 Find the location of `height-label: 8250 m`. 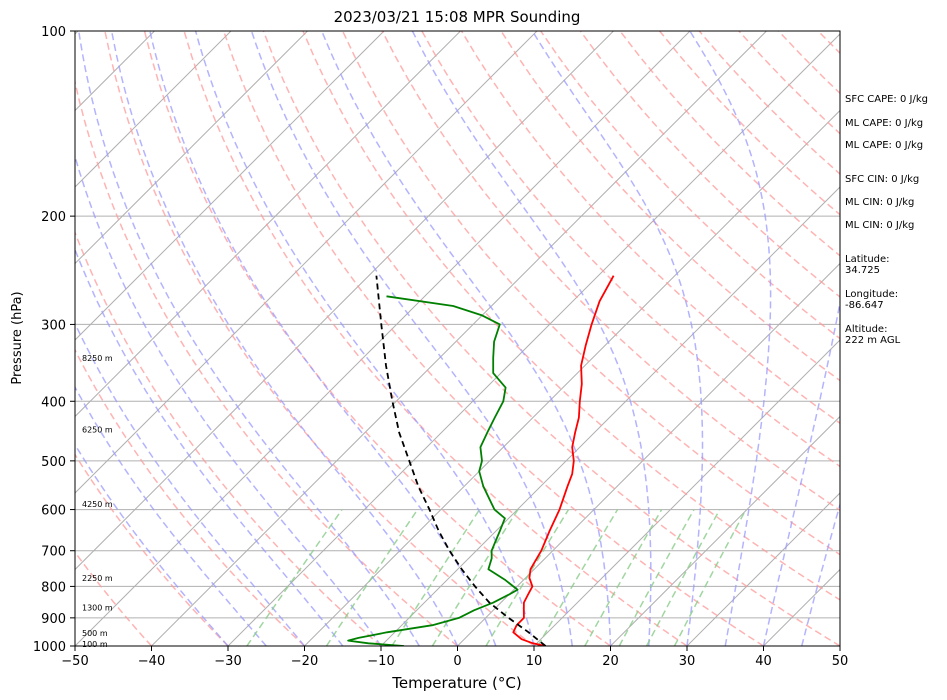

height-label: 8250 m is located at coordinates (97, 358).